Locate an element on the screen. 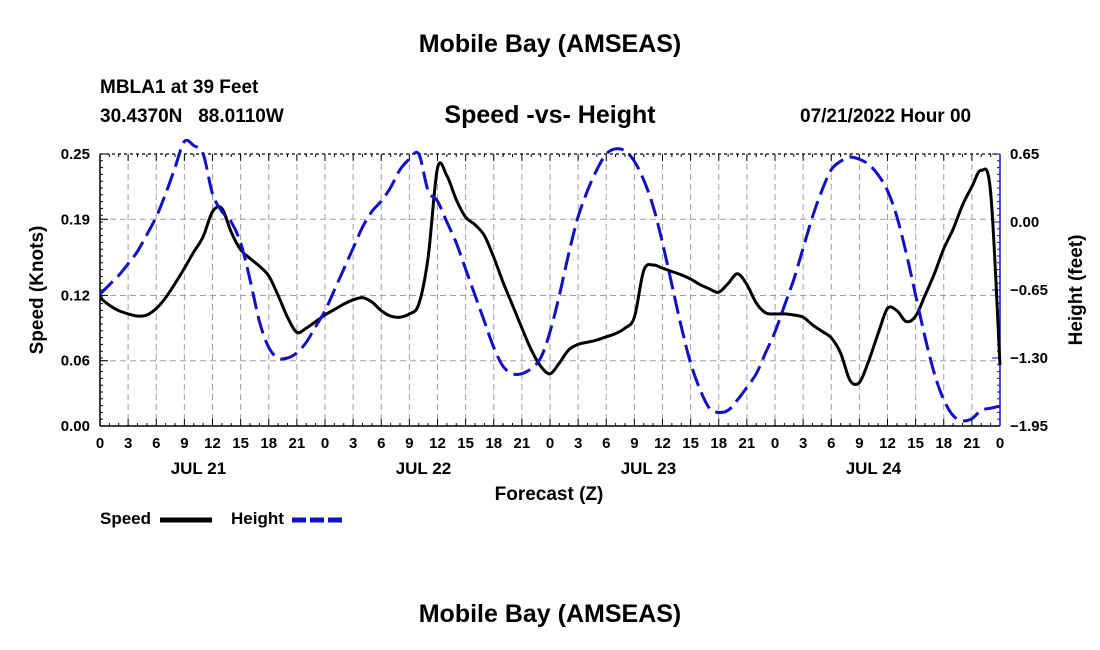  y-axis-title: Speed (Knots) is located at coordinates (37, 290).